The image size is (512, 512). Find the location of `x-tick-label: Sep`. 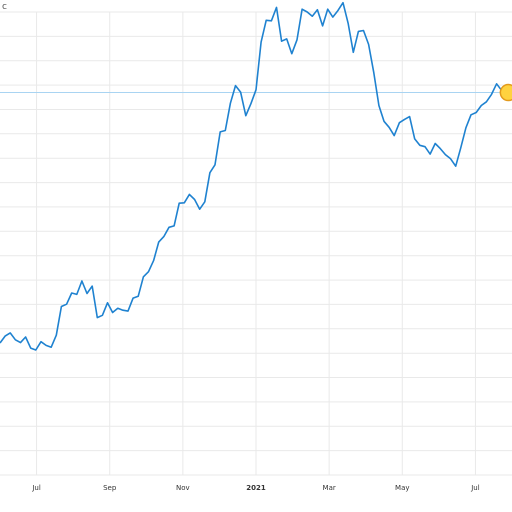

x-tick-label: Sep is located at coordinates (110, 488).